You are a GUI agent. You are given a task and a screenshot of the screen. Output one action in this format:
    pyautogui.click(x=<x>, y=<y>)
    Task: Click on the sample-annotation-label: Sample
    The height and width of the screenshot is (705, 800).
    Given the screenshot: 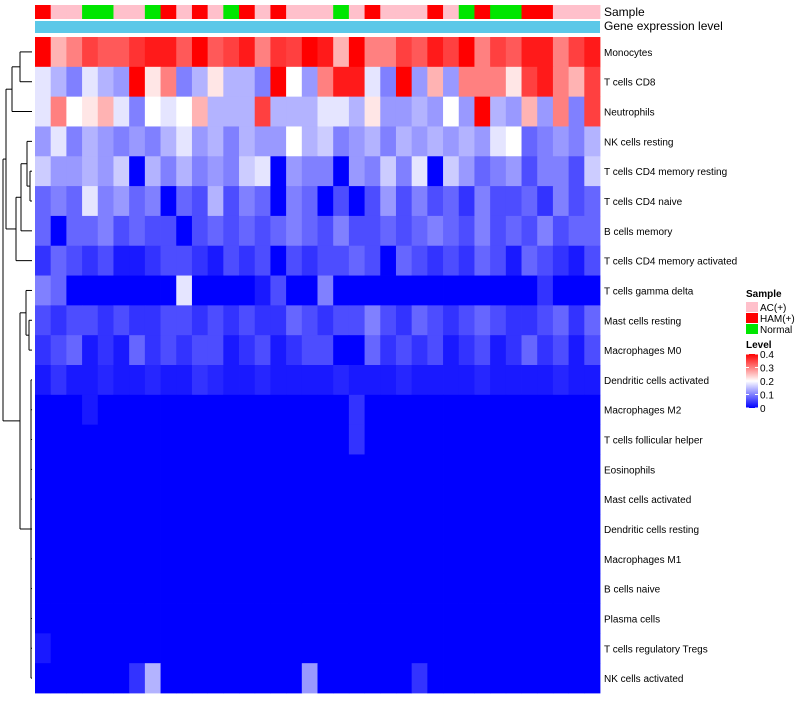 What is the action you would take?
    pyautogui.click(x=624, y=12)
    